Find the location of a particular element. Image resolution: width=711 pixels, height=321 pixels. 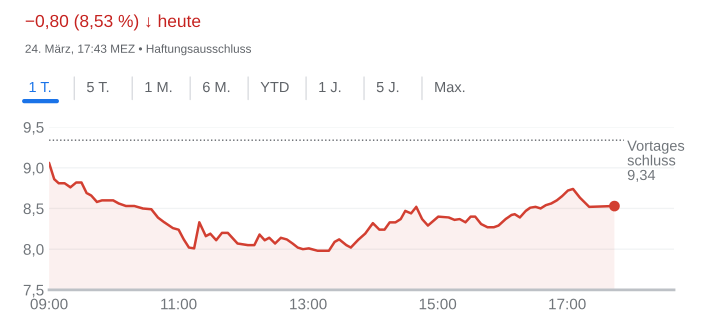

text: YTD is located at coordinates (274, 87).